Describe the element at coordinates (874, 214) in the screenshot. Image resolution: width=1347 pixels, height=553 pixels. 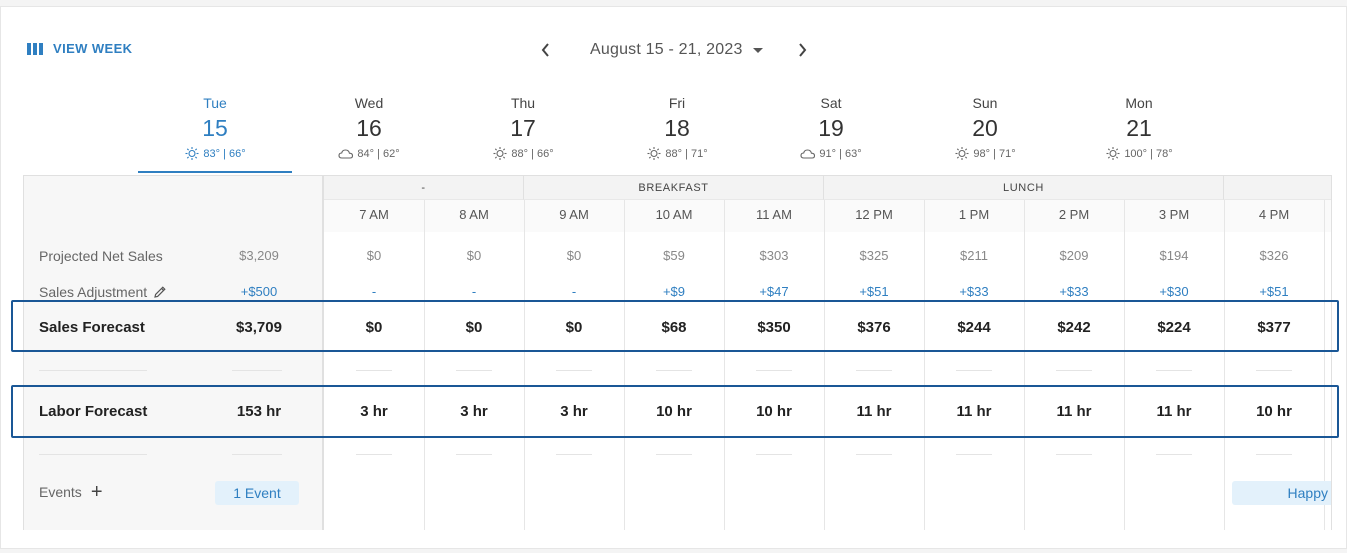
I see `hour-header: 12 PM` at that location.